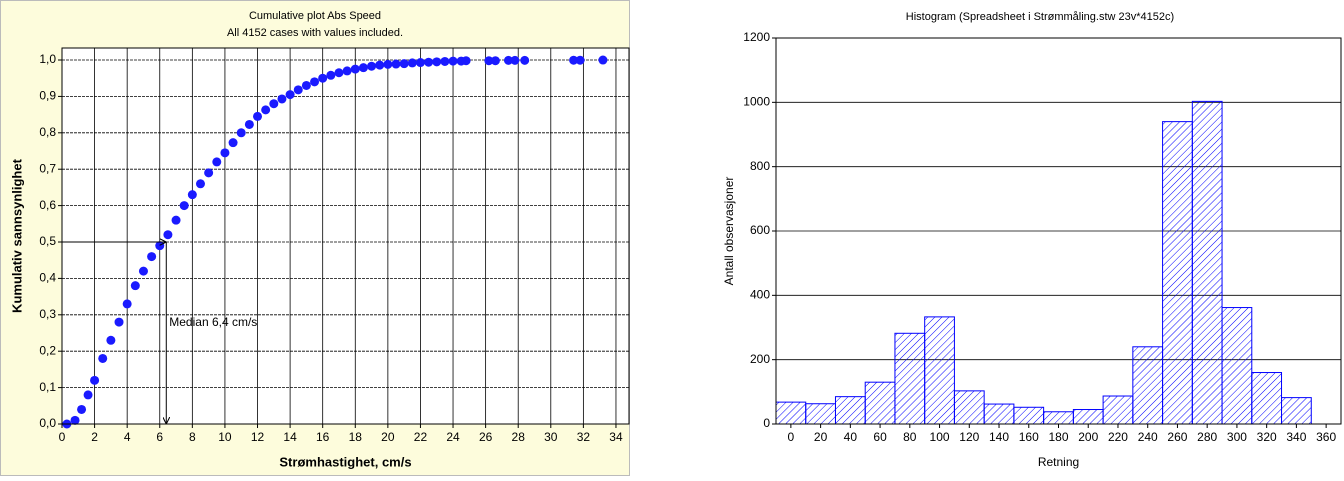 The height and width of the screenshot is (481, 1344). Describe the element at coordinates (323, 437) in the screenshot. I see `x-tick-label: 16` at that location.